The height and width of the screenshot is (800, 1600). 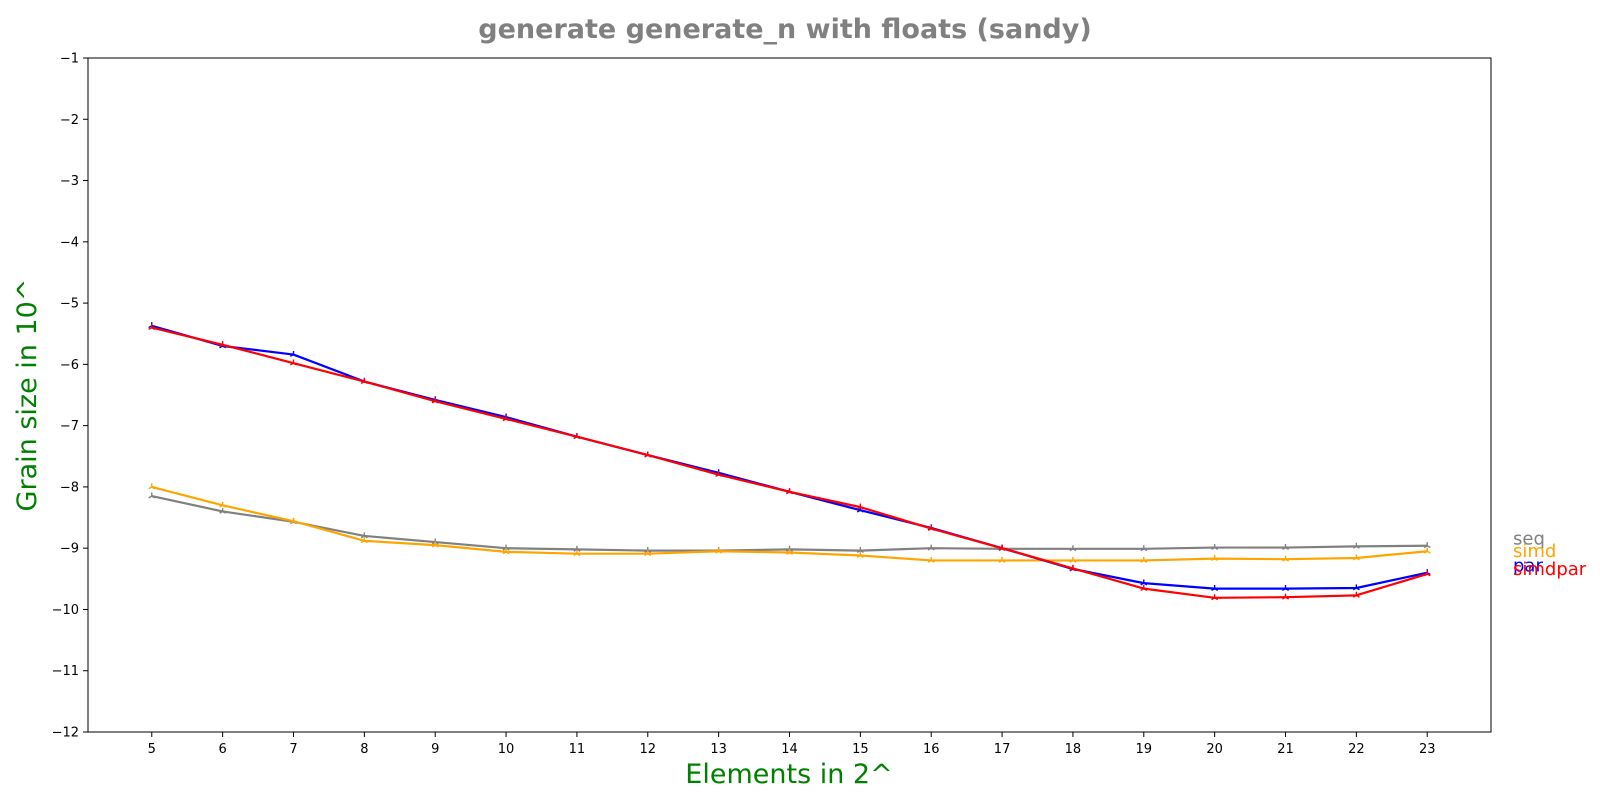 I want to click on x-tick-label: 16, so click(x=931, y=749).